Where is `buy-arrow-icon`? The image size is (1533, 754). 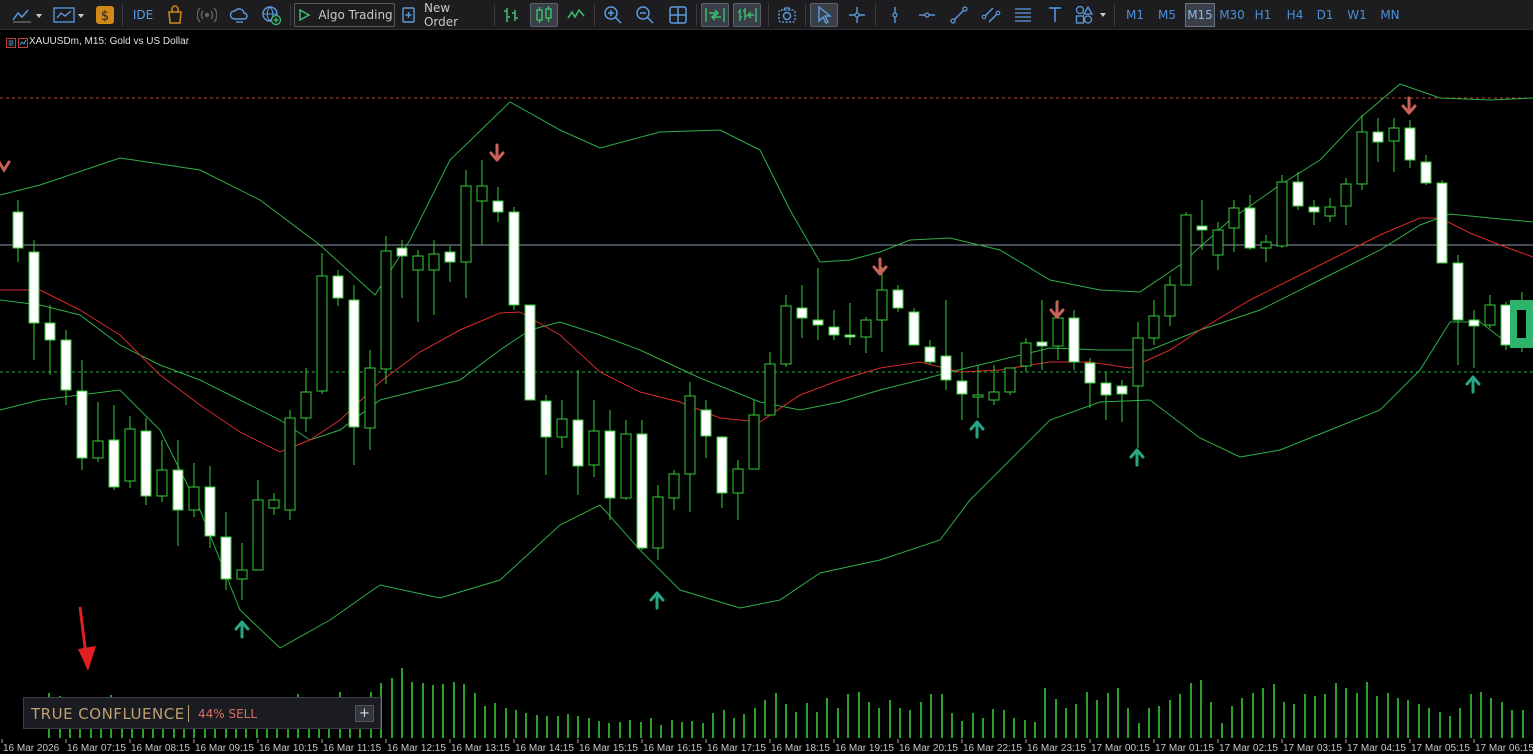
buy-arrow-icon is located at coordinates (1473, 384).